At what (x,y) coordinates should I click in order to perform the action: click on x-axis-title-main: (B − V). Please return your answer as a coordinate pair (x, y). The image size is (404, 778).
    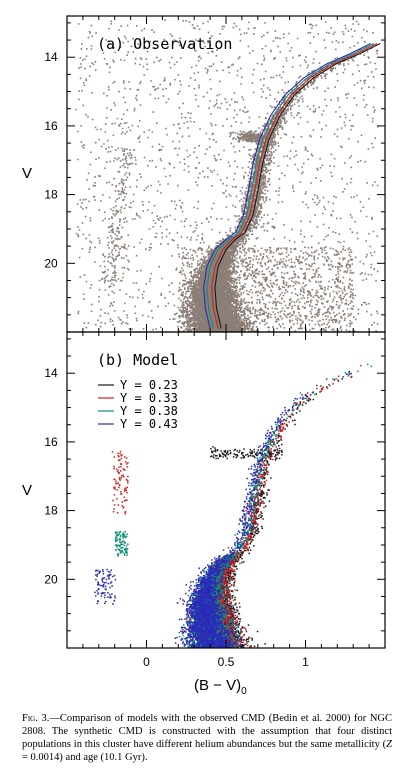
    Looking at the image, I should click on (217, 685).